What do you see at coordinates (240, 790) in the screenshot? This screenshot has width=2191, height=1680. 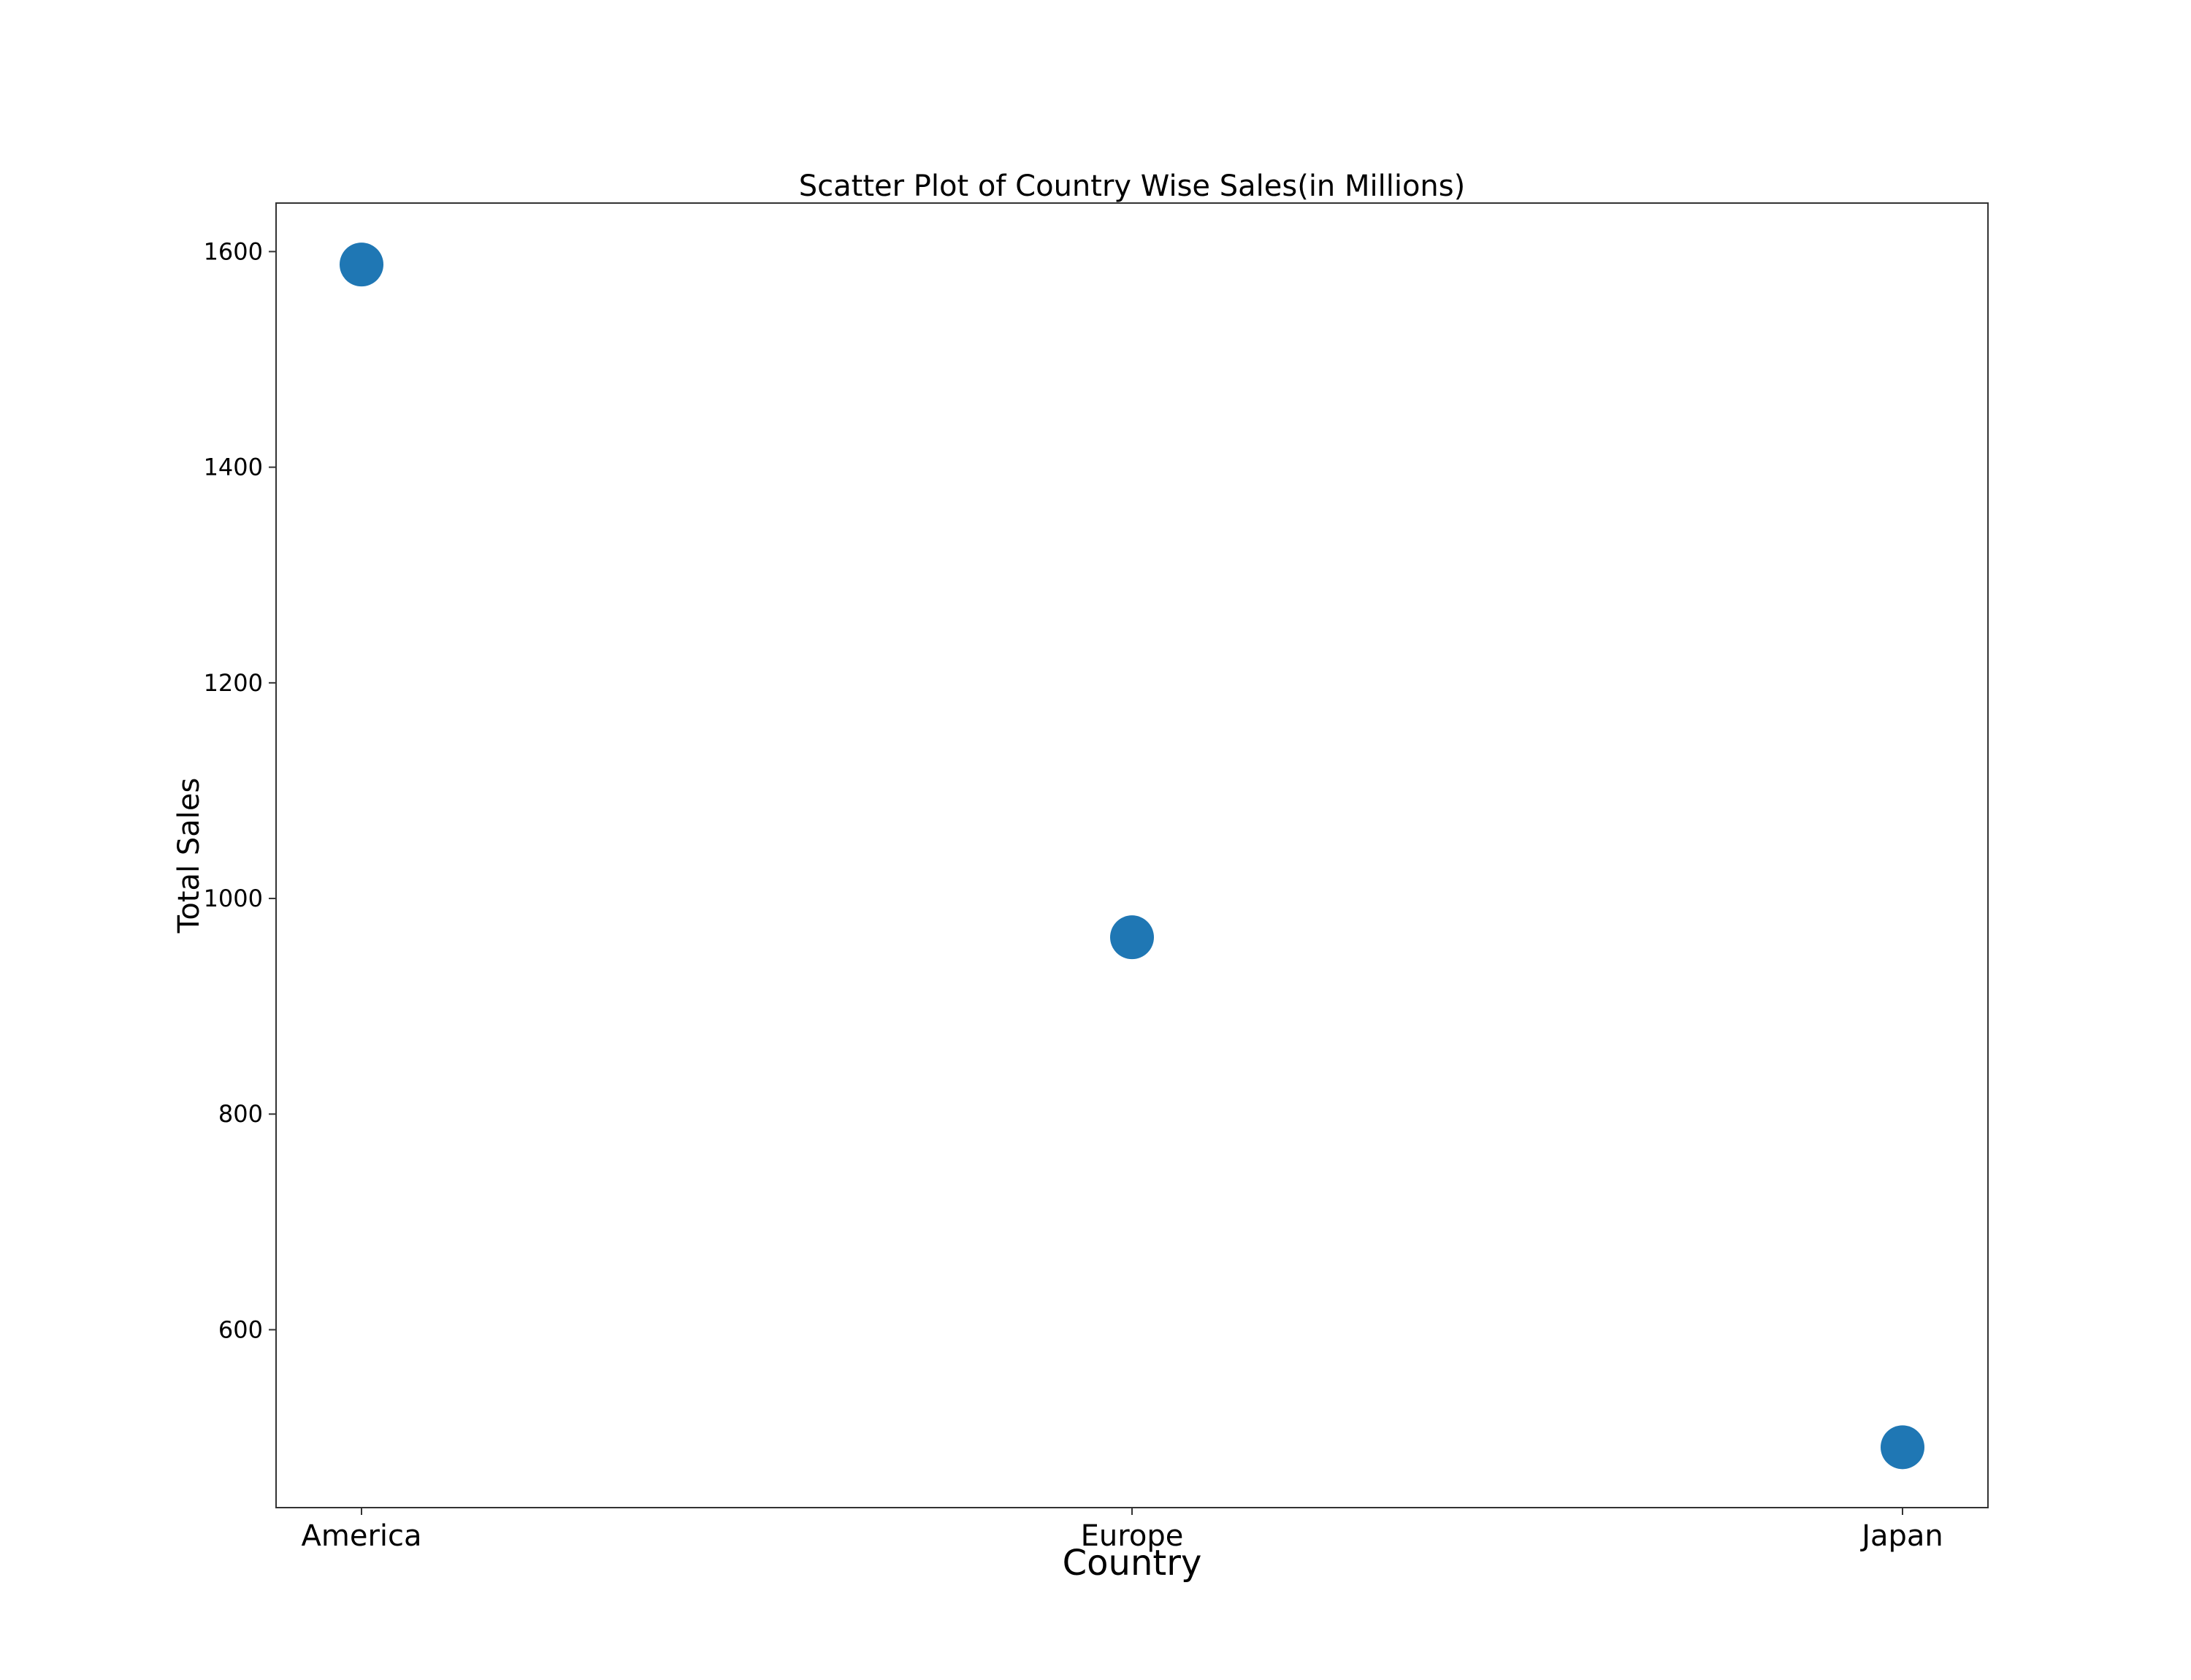 I see `y-axis: 600 800 1000 1200 1400 1600` at bounding box center [240, 790].